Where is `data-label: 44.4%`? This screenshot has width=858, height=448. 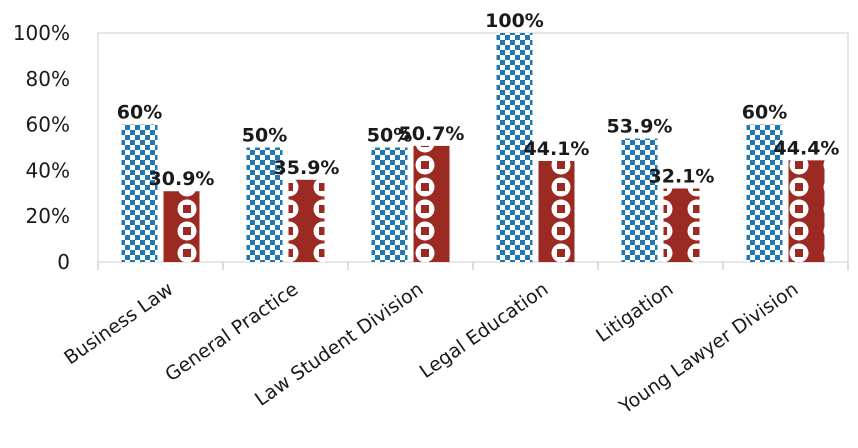
data-label: 44.4% is located at coordinates (807, 148).